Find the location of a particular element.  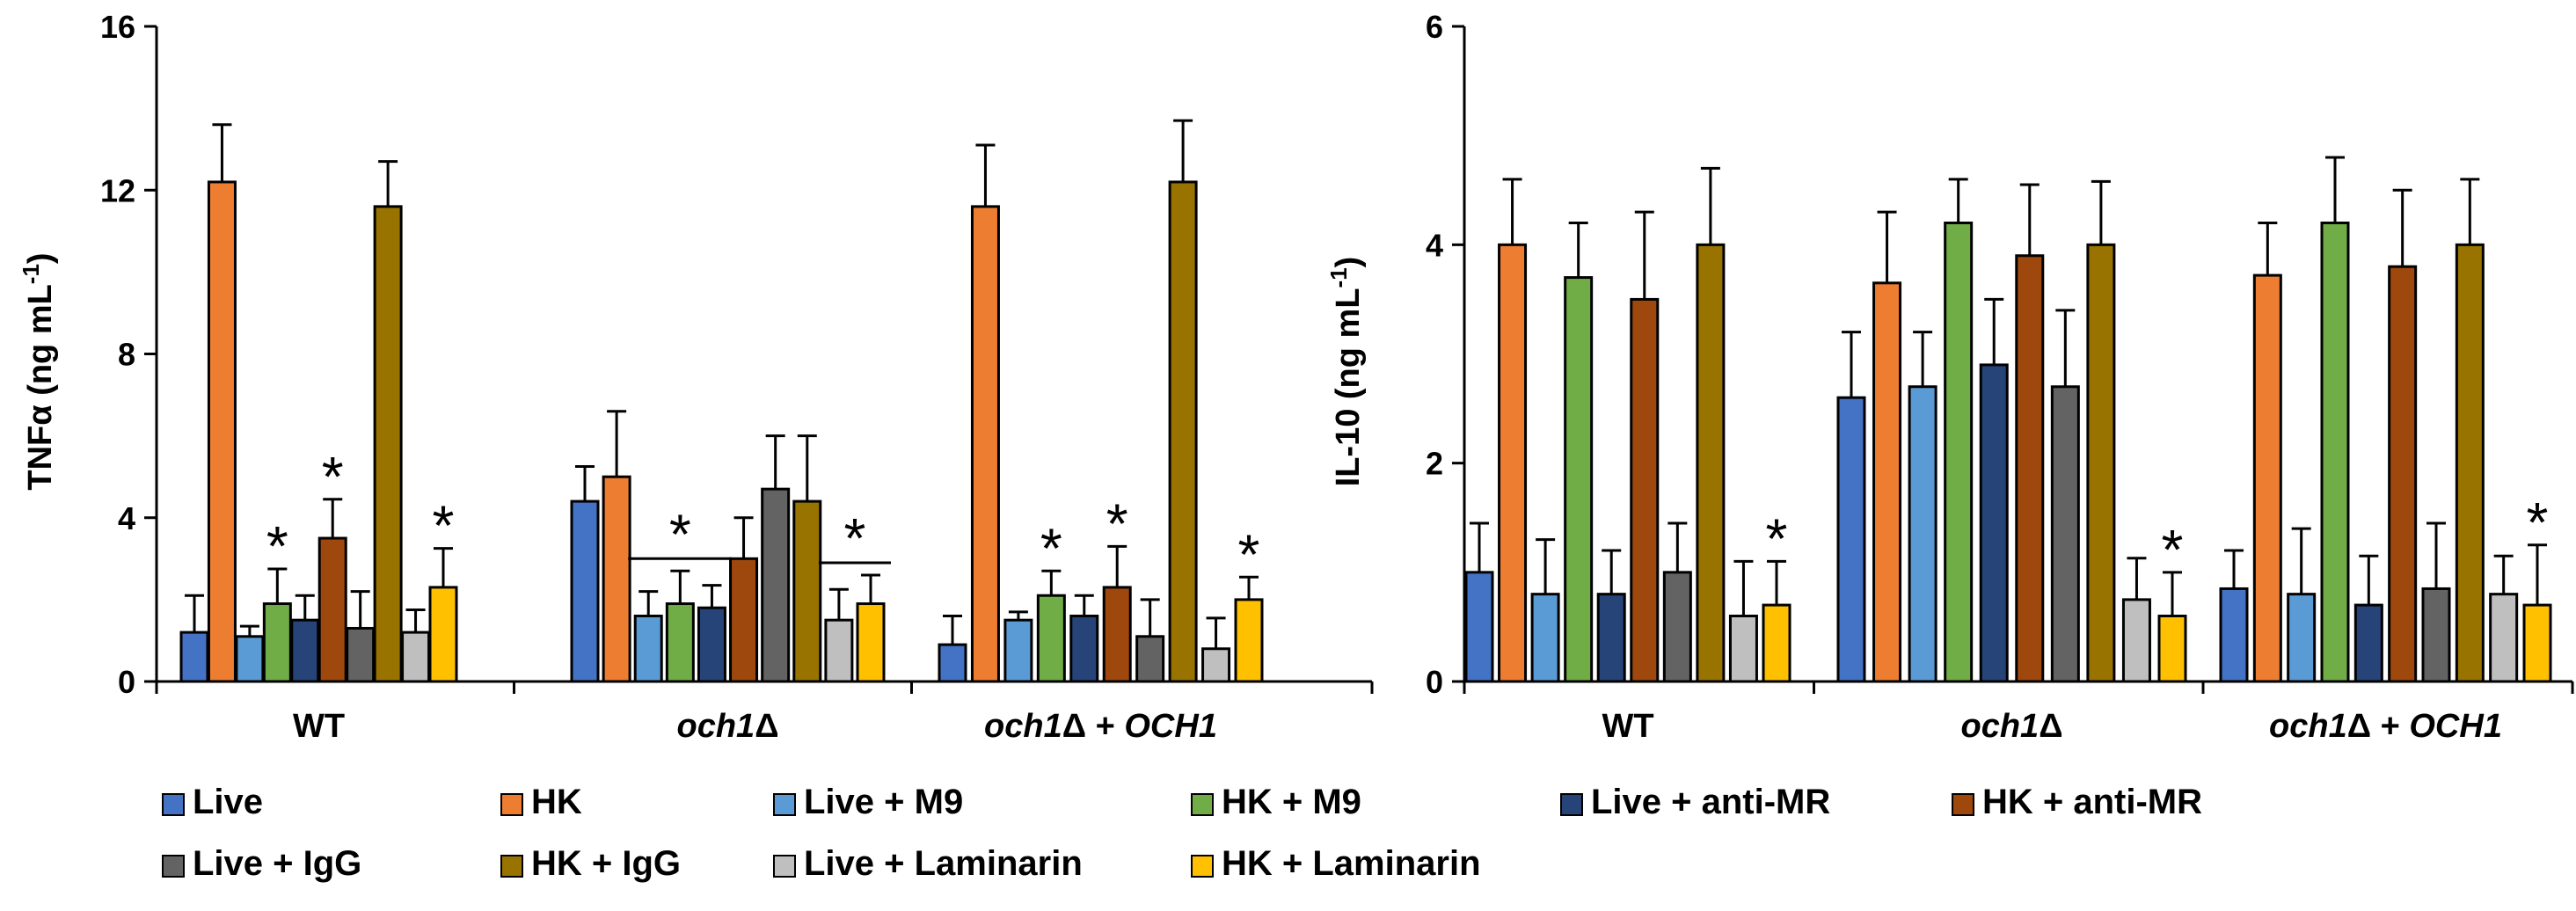

group-label-part: Δ is located at coordinates (766, 726).